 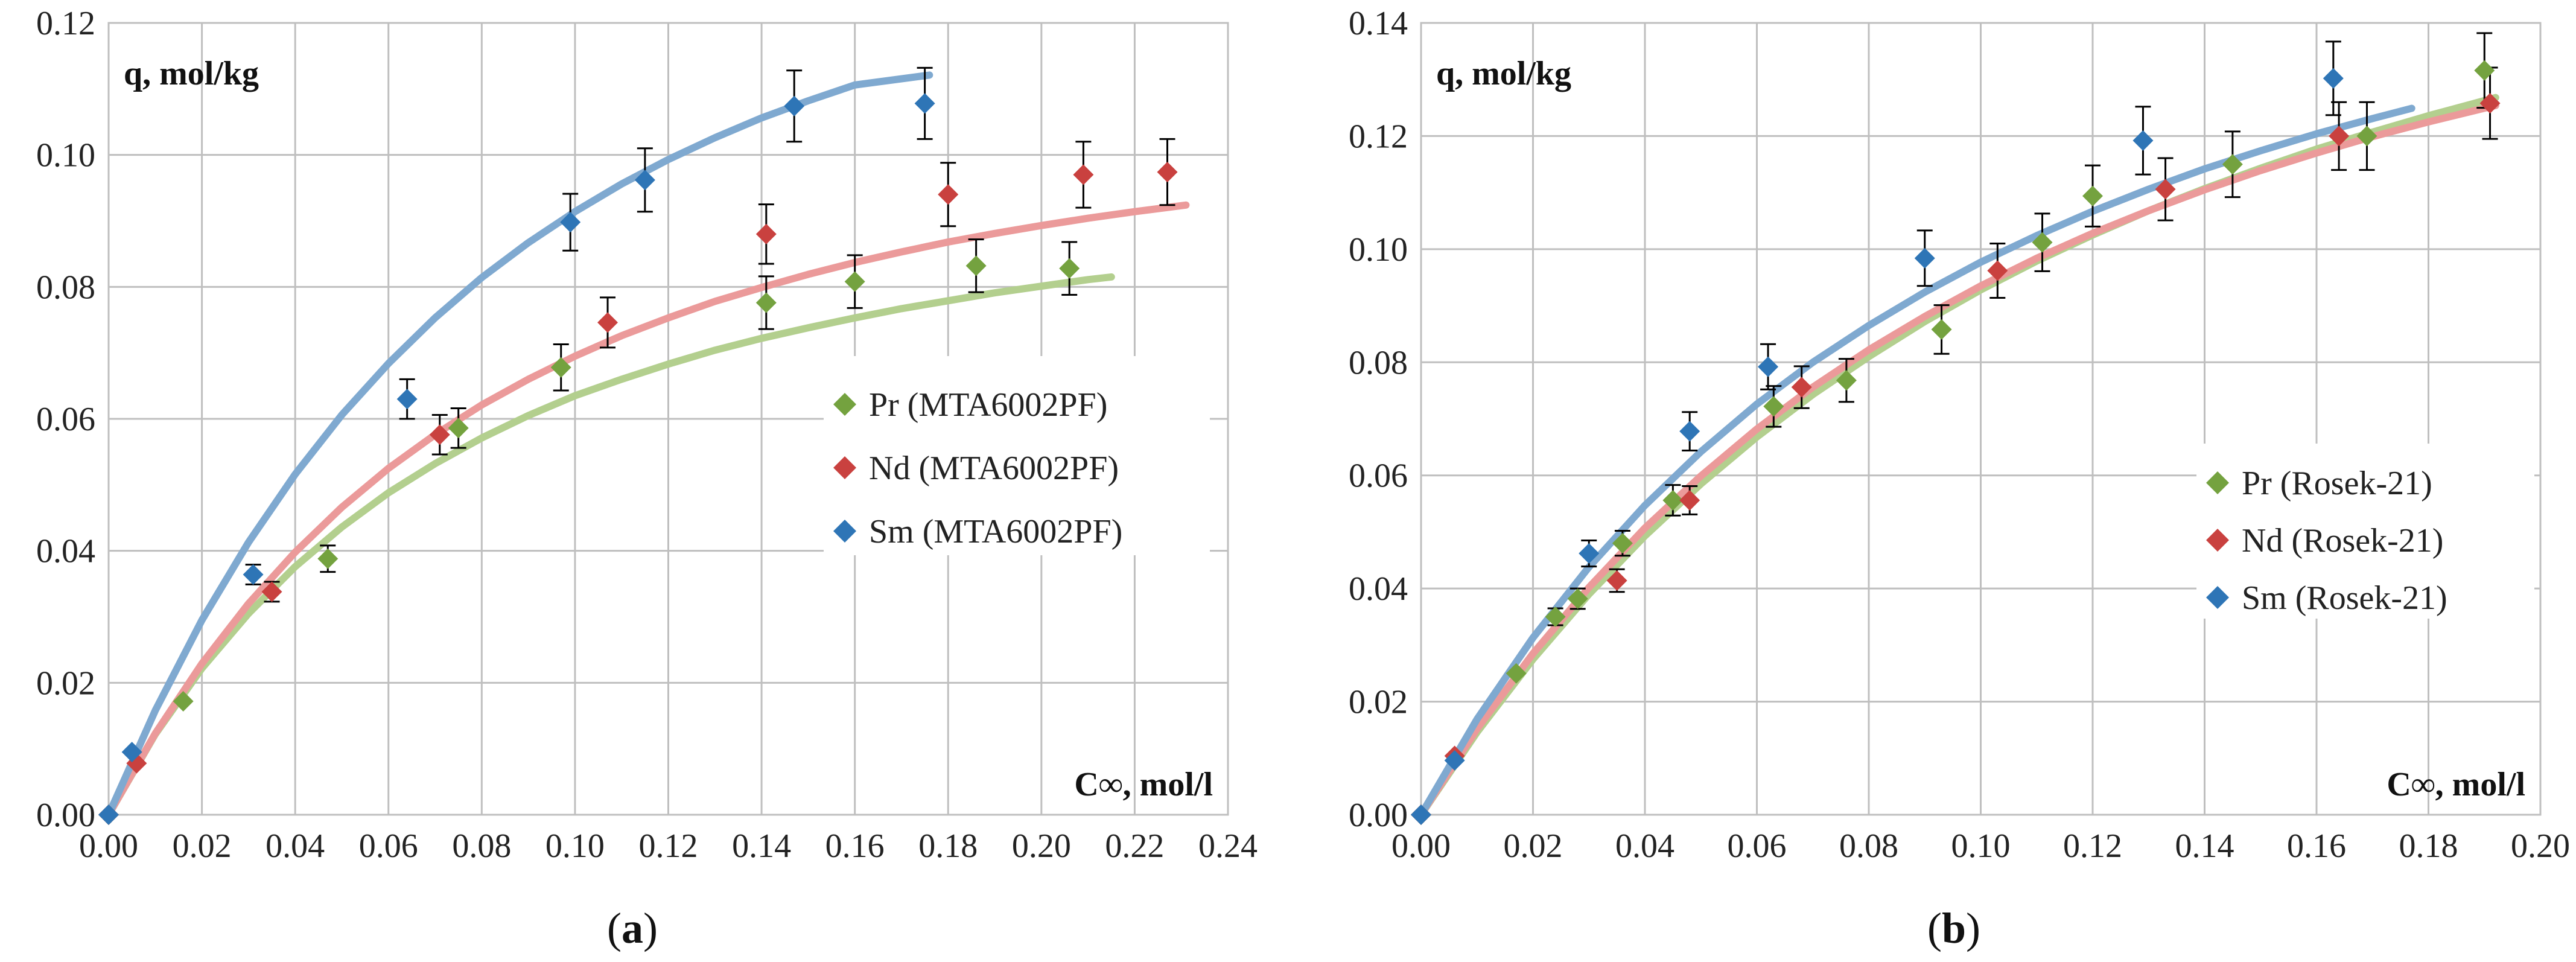 What do you see at coordinates (1379, 702) in the screenshot?
I see `y-tick-label-b: 0.02` at bounding box center [1379, 702].